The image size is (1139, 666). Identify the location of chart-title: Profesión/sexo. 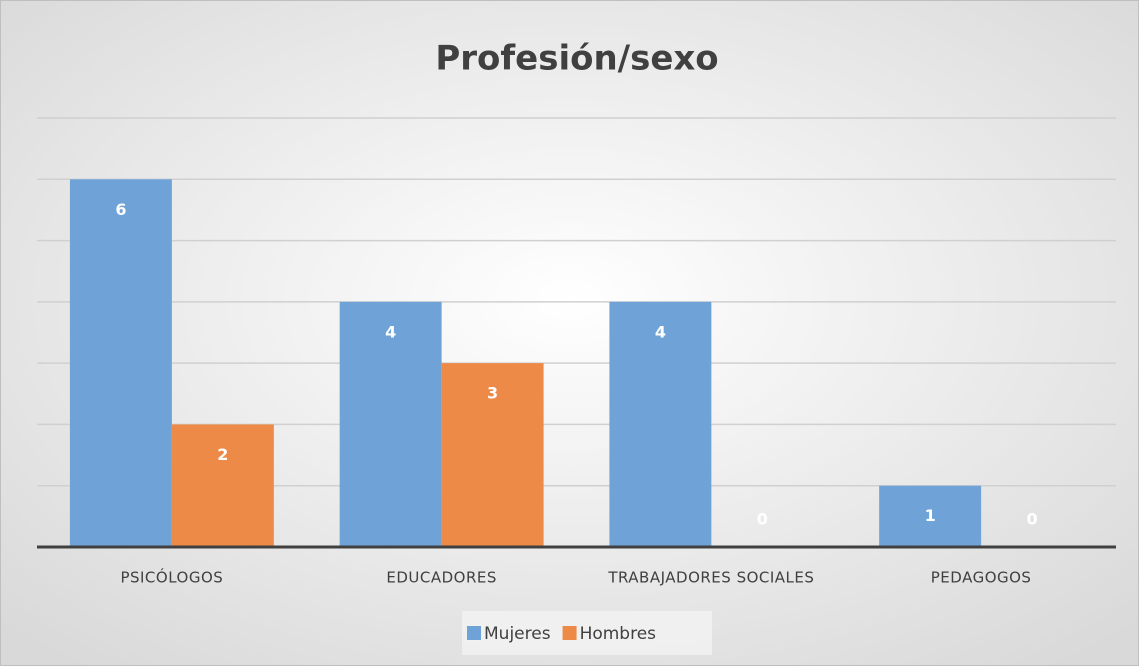
(576, 59).